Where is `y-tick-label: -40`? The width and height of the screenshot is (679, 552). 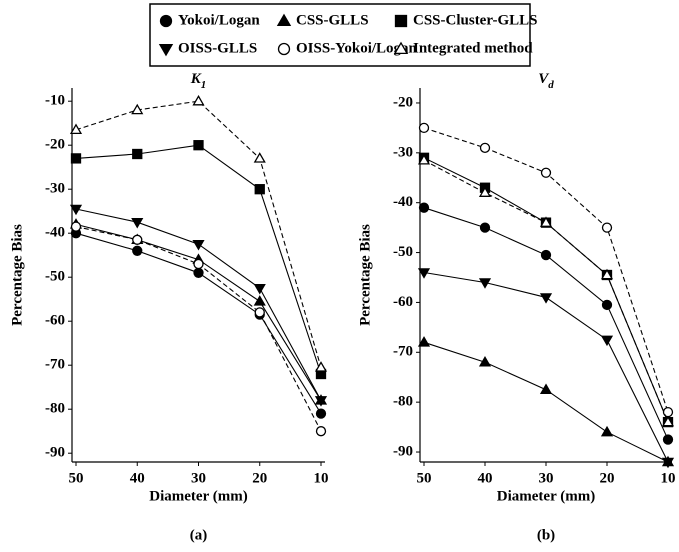
y-tick-label: -40 is located at coordinates (403, 202).